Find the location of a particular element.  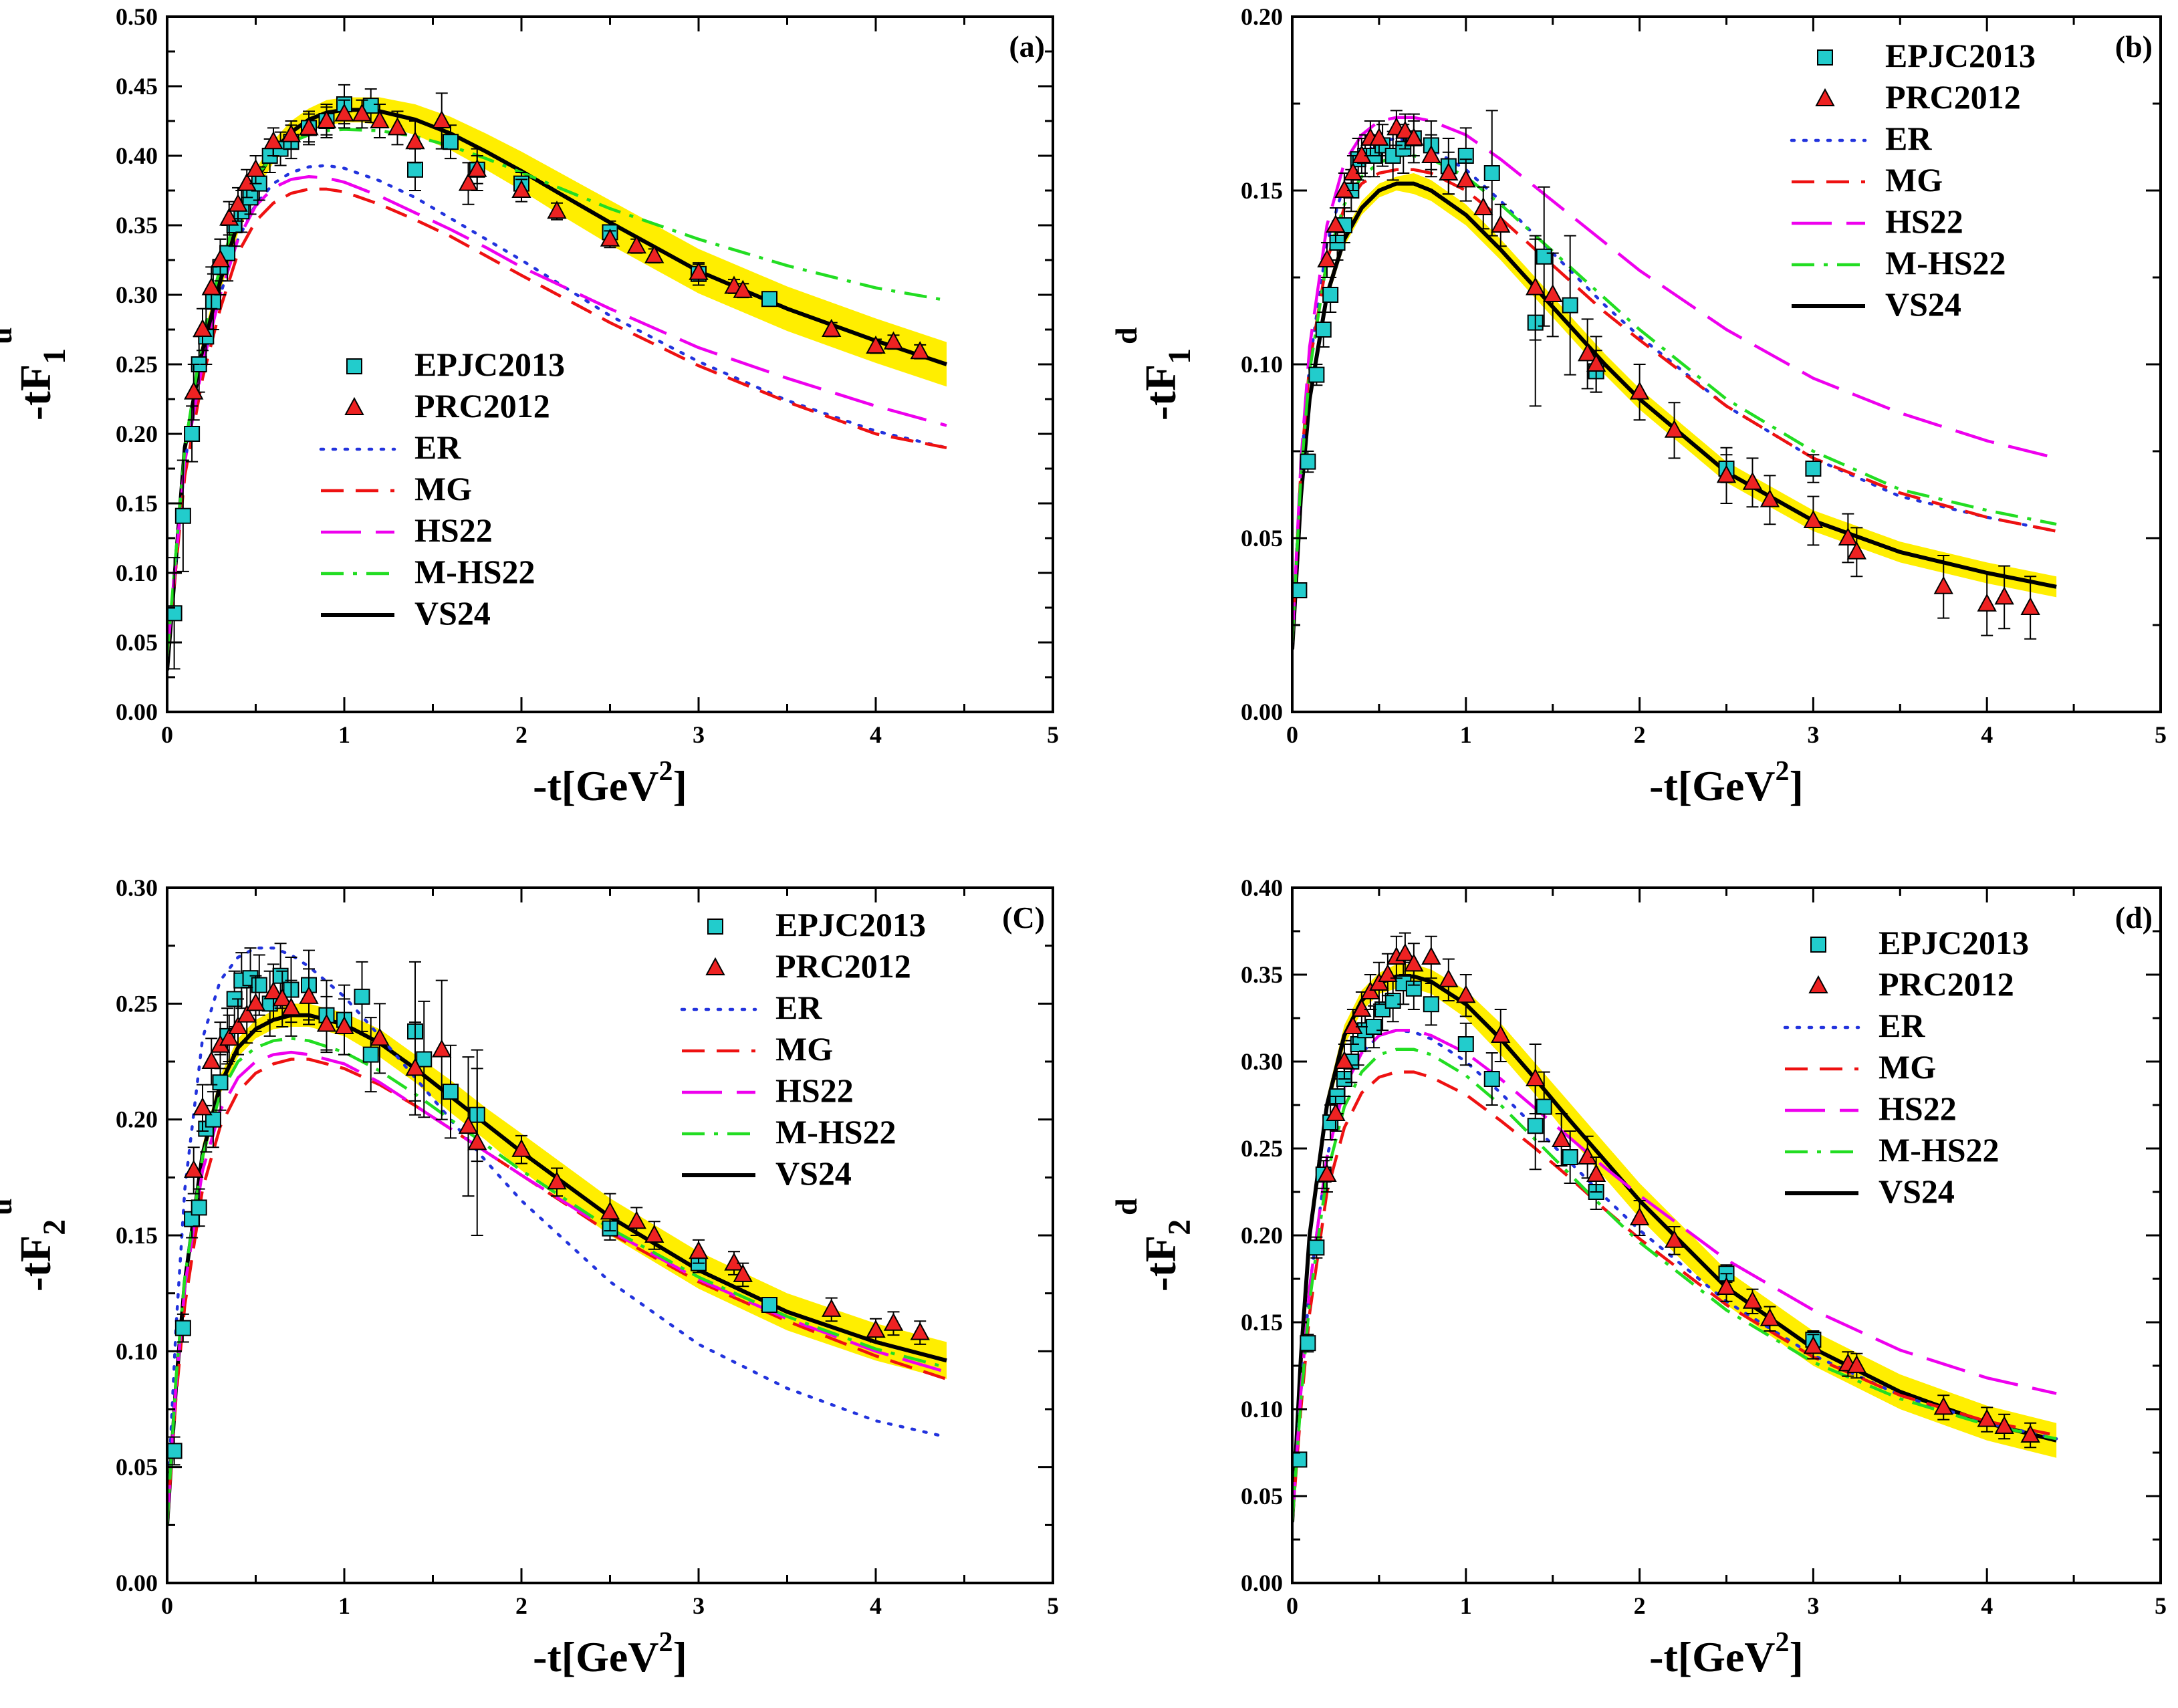

x-tick-label: 2 is located at coordinates (1640, 734).